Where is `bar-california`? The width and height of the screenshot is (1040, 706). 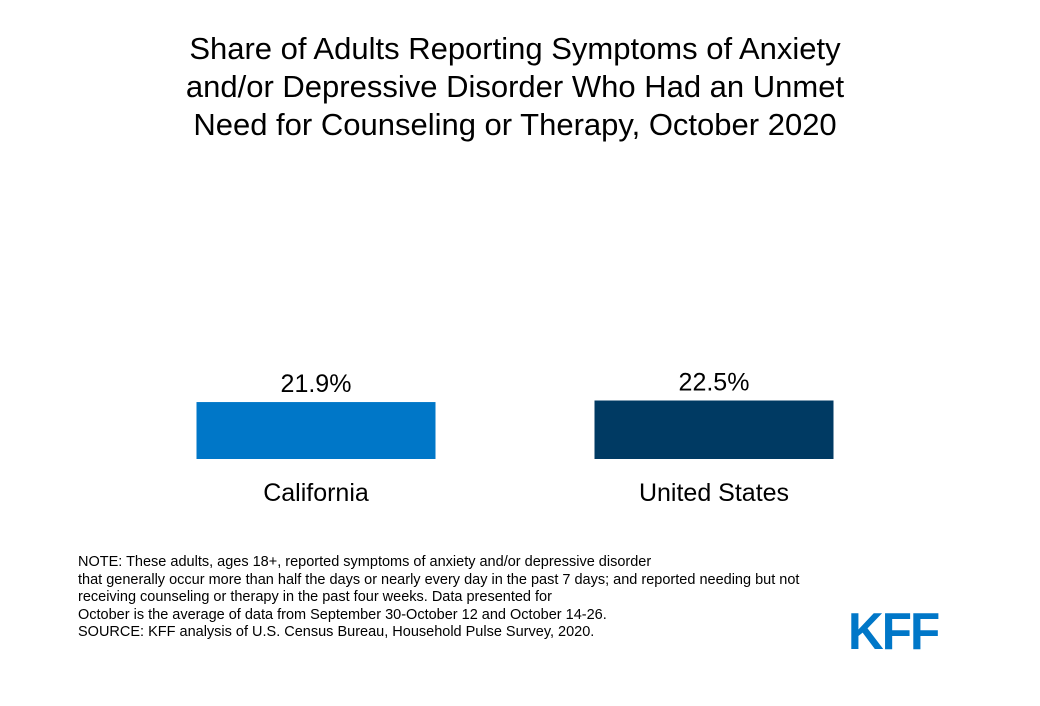
bar-california is located at coordinates (316, 430).